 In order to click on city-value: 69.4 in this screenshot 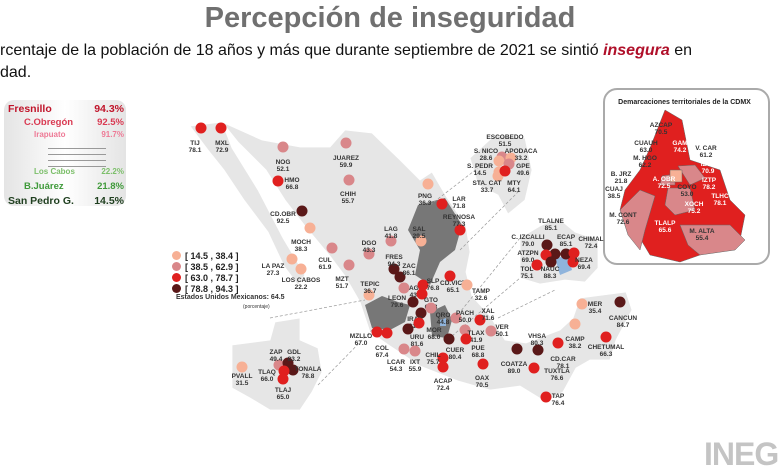, I will do `click(584, 267)`.